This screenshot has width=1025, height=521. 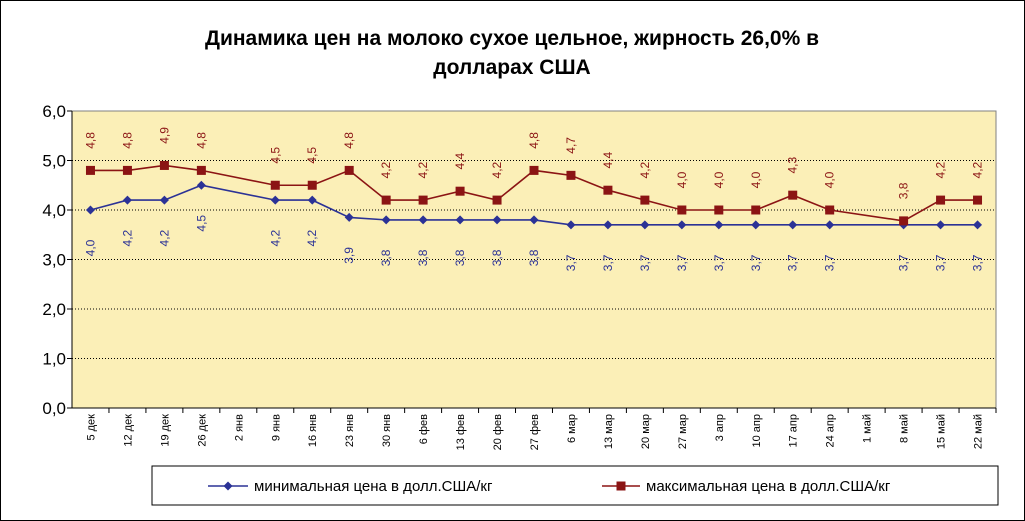 I want to click on x-tick-label: 12 дек, so click(x=128, y=430).